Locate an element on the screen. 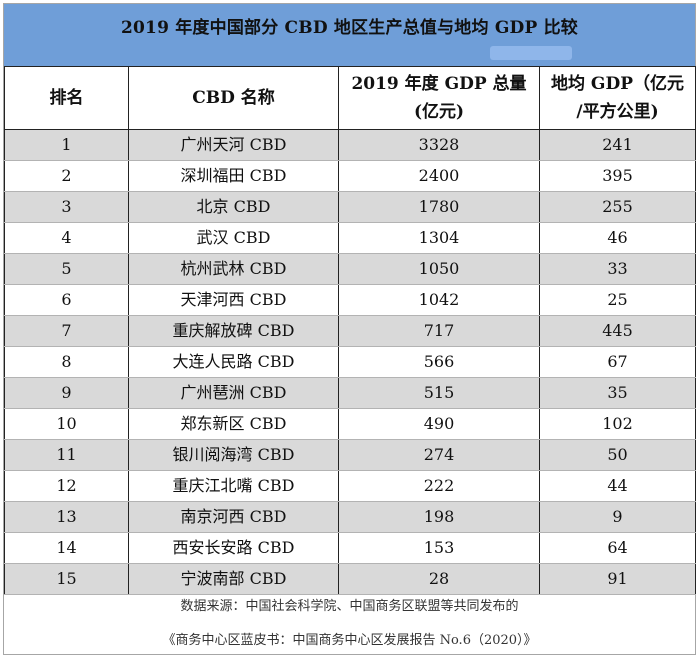 This screenshot has height=660, width=699. header-rank-label: 排名 is located at coordinates (66, 98).